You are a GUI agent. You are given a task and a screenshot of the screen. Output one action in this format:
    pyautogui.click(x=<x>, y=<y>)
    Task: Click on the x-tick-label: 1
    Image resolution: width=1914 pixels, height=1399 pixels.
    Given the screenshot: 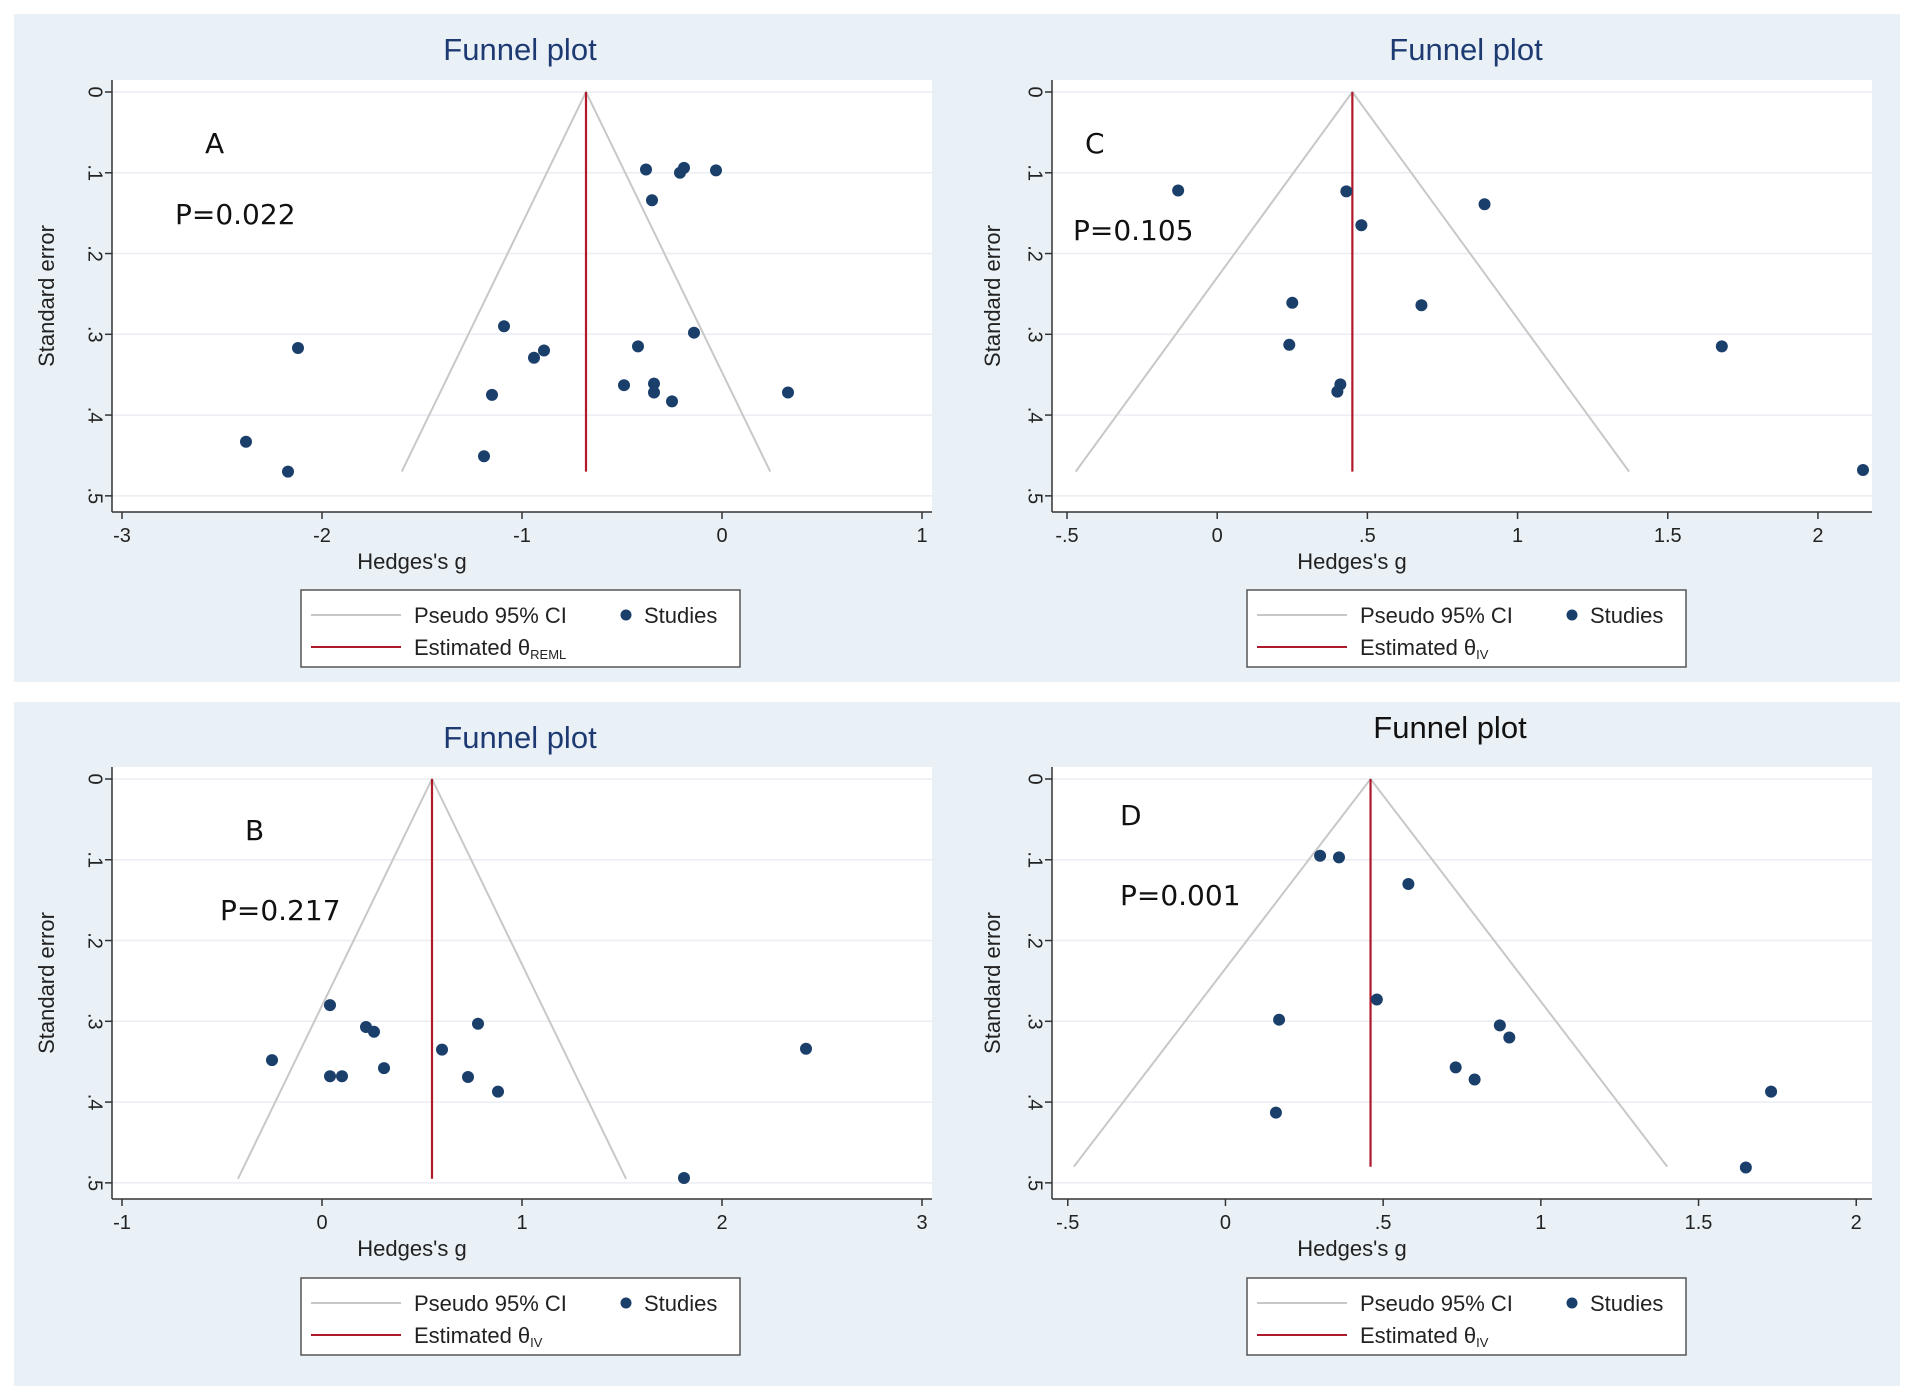 What is the action you would take?
    pyautogui.click(x=1517, y=536)
    